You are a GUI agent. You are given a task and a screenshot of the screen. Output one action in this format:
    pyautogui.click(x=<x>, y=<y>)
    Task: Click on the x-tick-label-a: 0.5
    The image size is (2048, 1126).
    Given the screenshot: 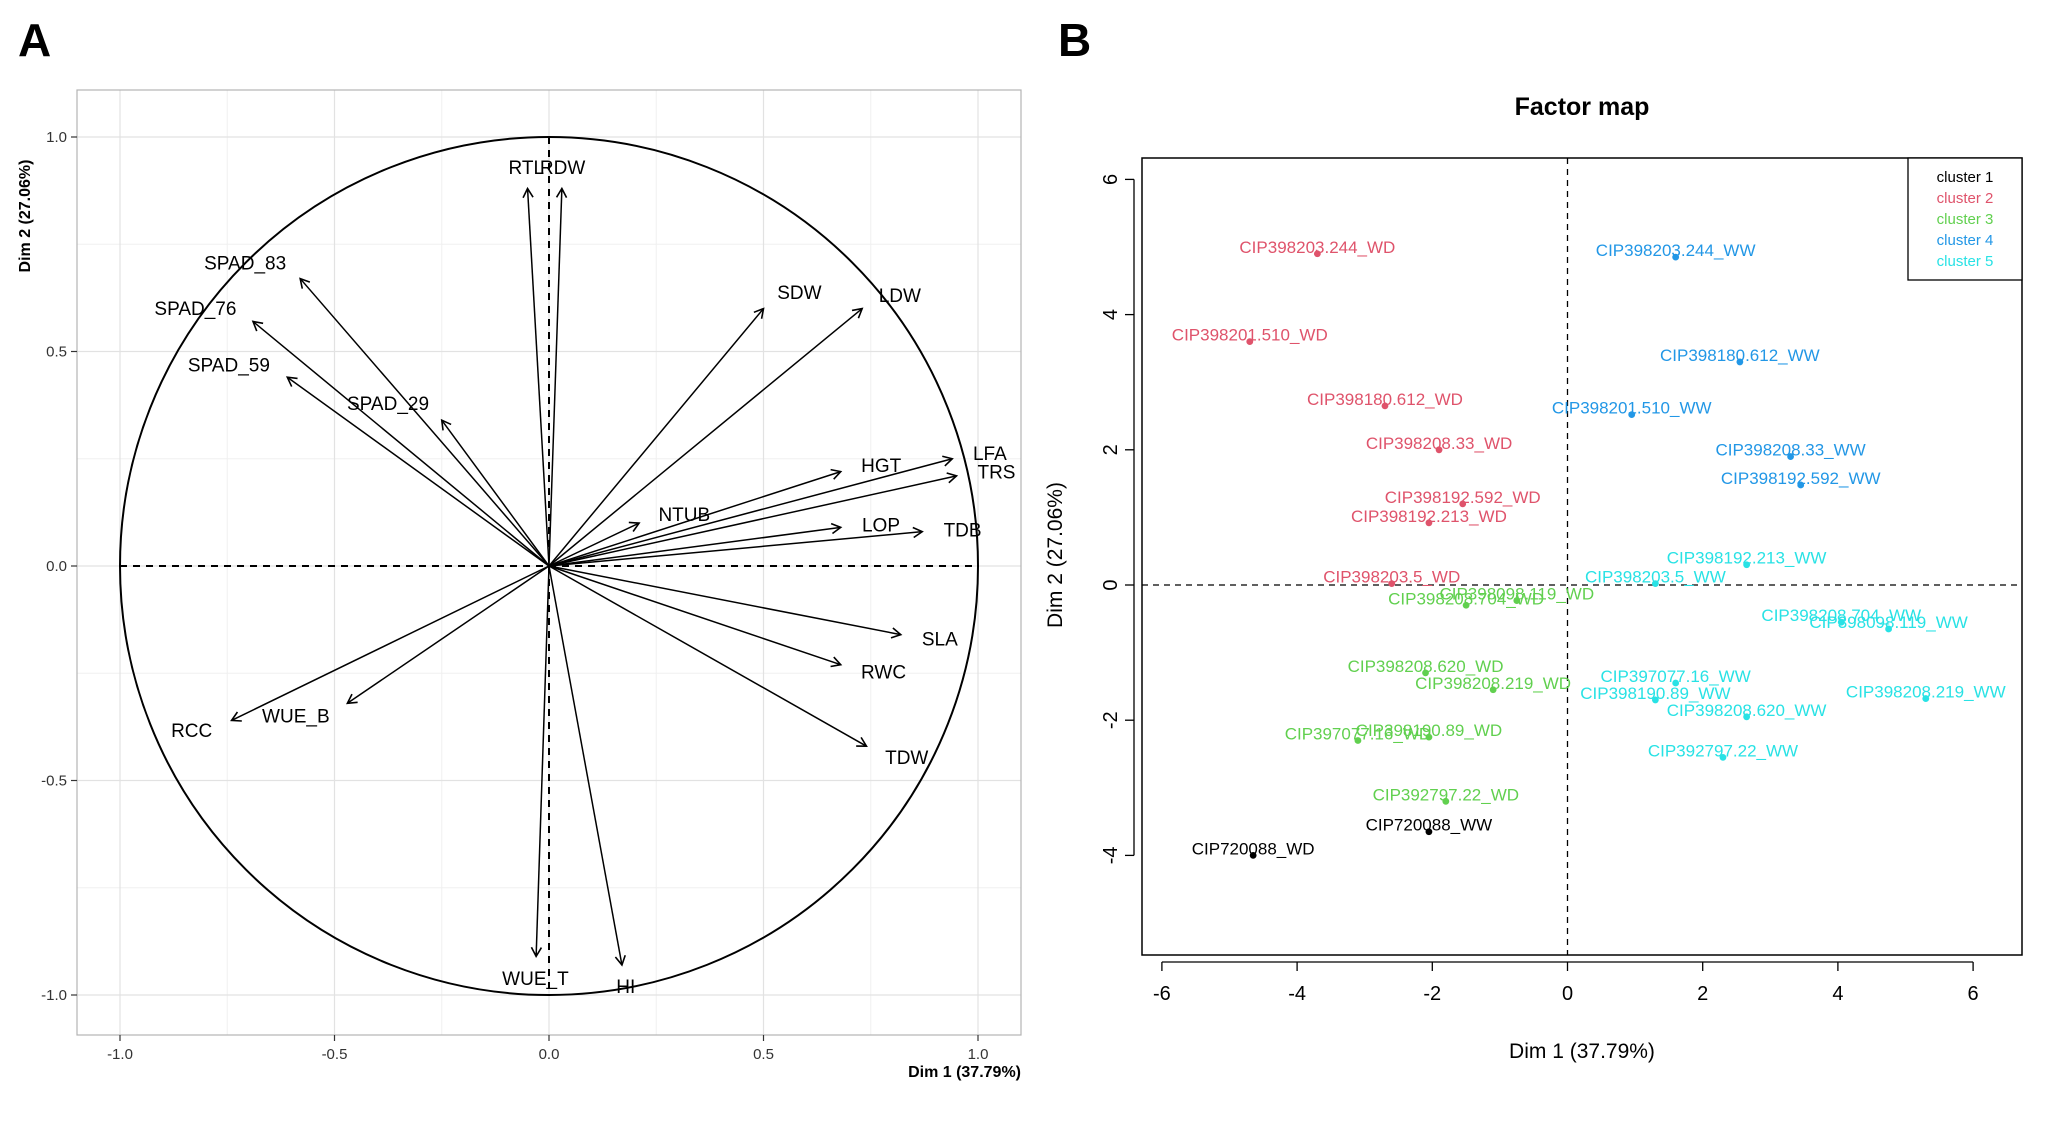 What is the action you would take?
    pyautogui.click(x=763, y=1054)
    